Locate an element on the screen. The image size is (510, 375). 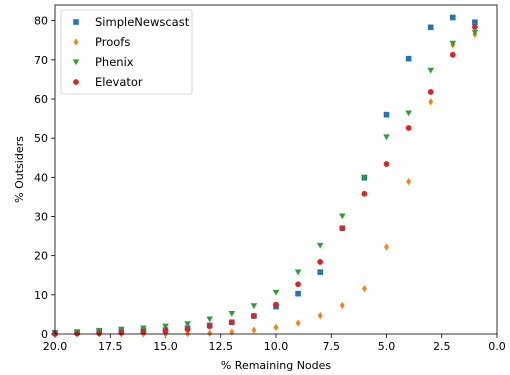
x-tick-label: 15.0 is located at coordinates (165, 346).